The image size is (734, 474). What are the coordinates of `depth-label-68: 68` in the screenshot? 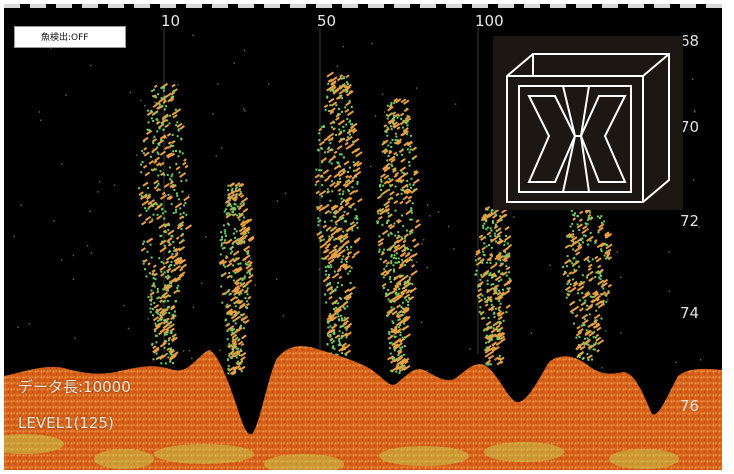 It's located at (690, 41).